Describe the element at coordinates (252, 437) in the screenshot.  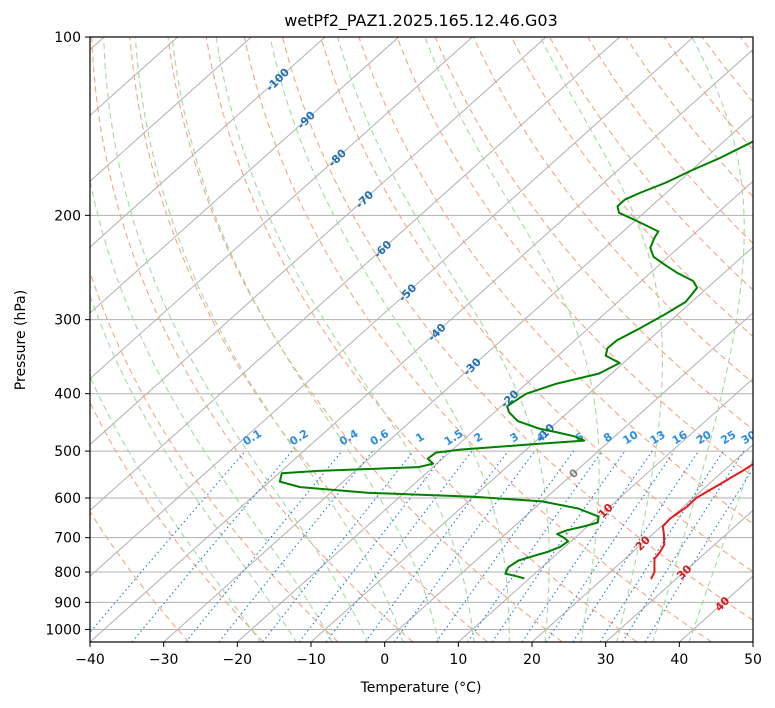
I see `mixing-ratio-label: 0.1` at that location.